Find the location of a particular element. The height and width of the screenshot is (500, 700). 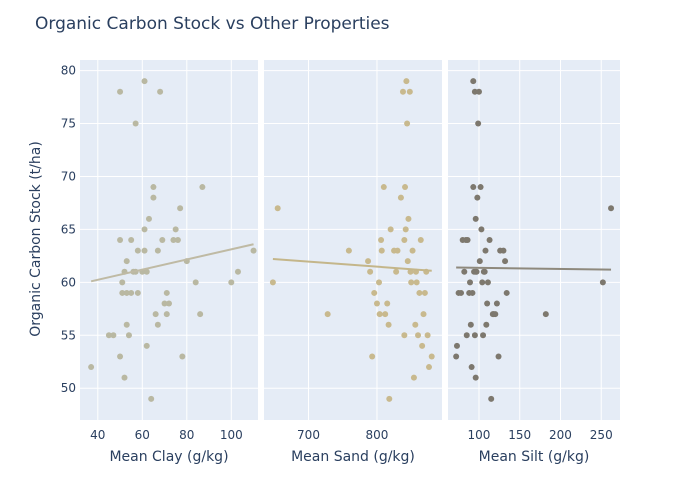

x-tick-label: 60 is located at coordinates (142, 435).